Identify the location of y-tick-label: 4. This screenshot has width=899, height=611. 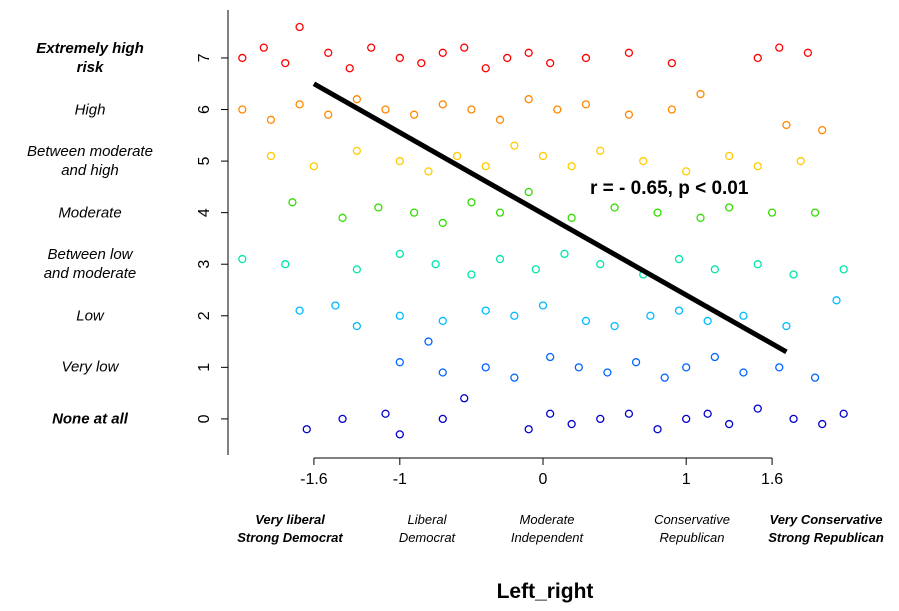
(204, 212).